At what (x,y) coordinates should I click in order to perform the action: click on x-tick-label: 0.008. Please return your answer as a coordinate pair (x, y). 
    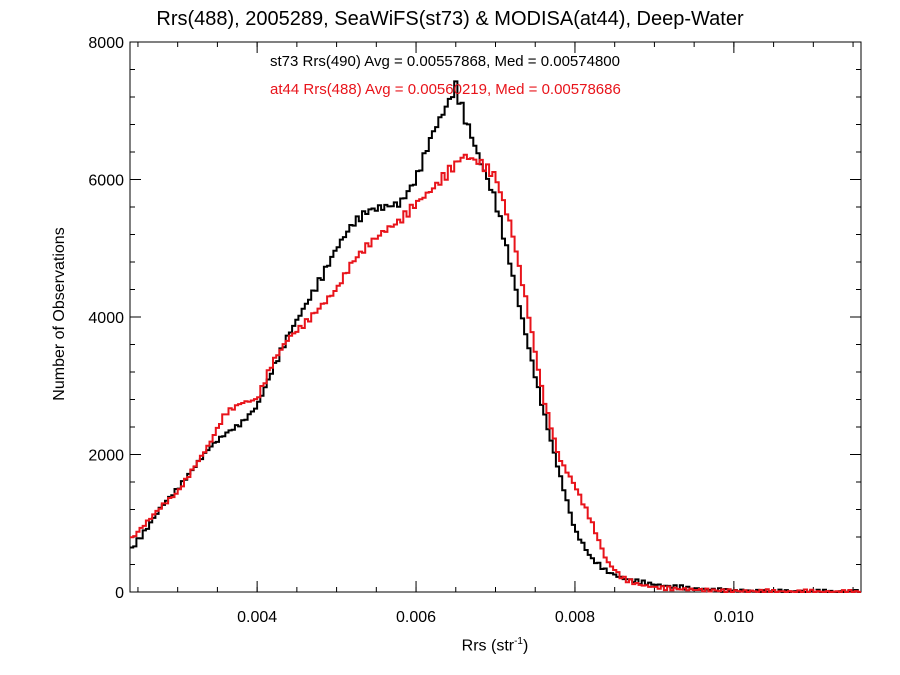
    Looking at the image, I should click on (575, 617).